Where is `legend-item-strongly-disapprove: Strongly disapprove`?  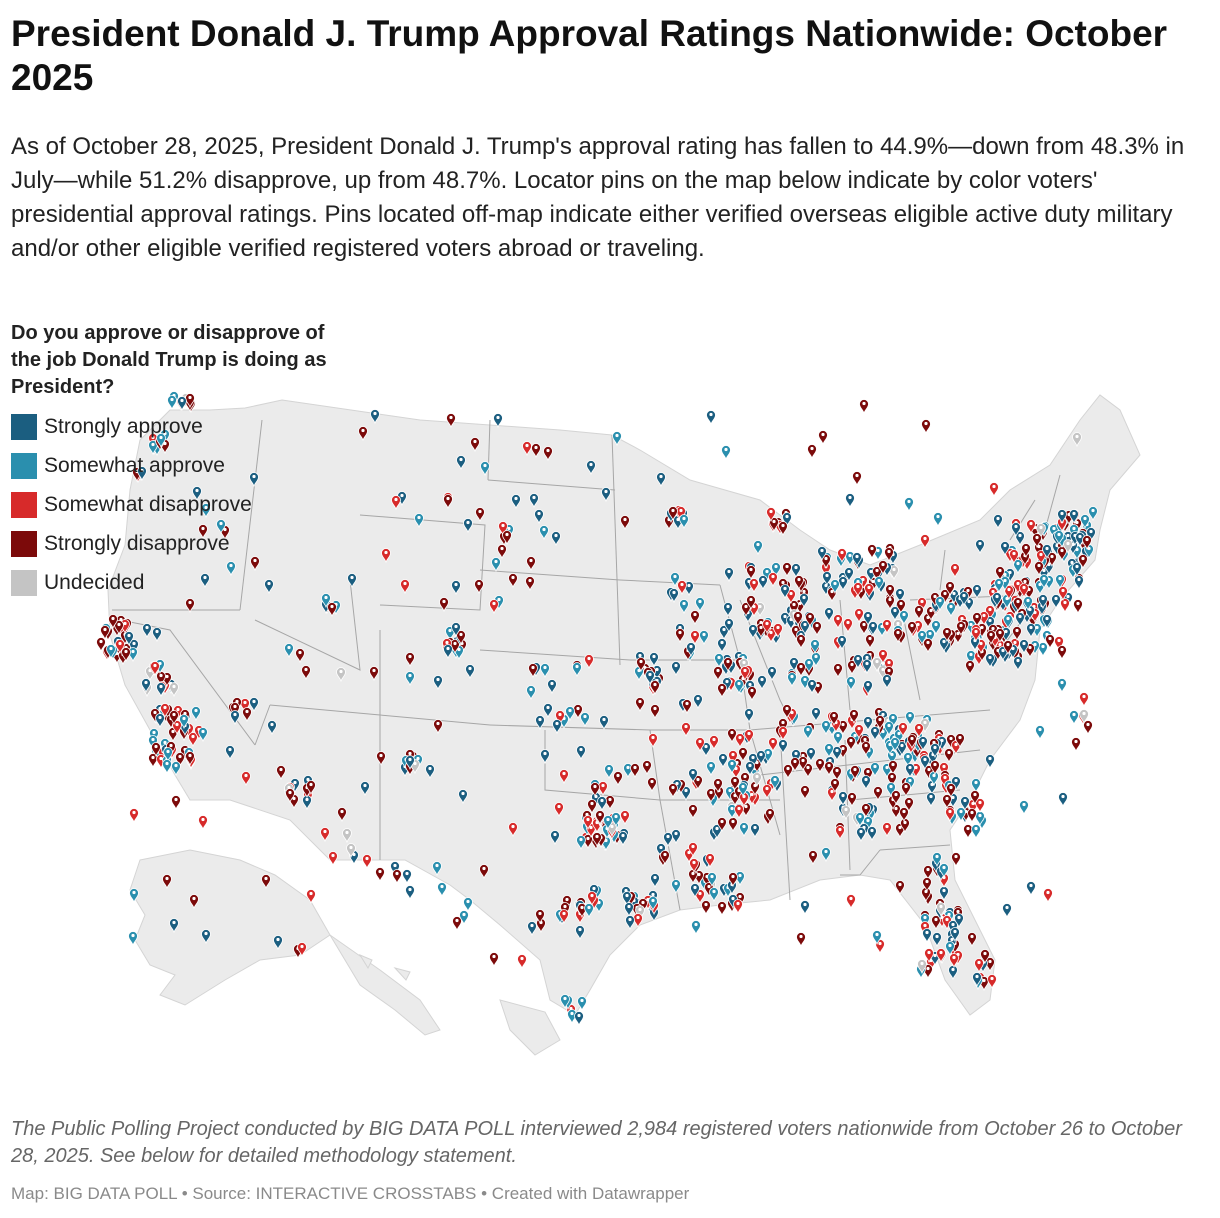 legend-item-strongly-disapprove: Strongly disapprove is located at coordinates (176, 543).